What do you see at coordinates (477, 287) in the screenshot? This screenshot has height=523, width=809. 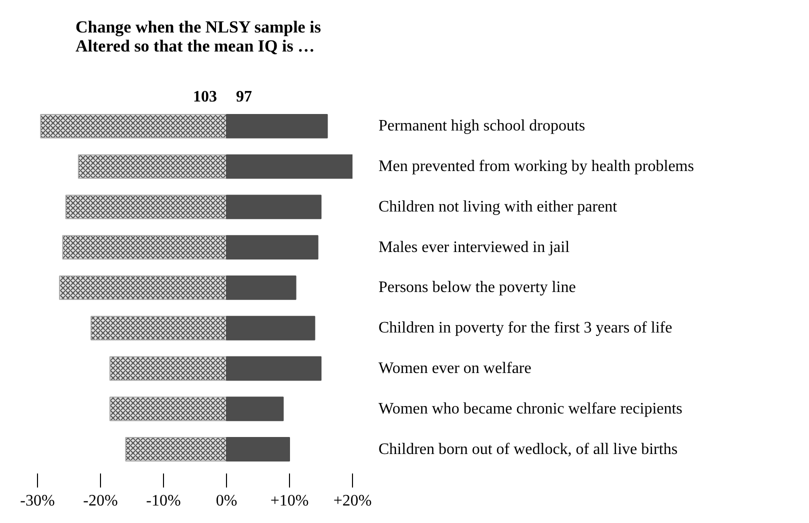 I see `y-tick-label: Persons below the poverty line` at bounding box center [477, 287].